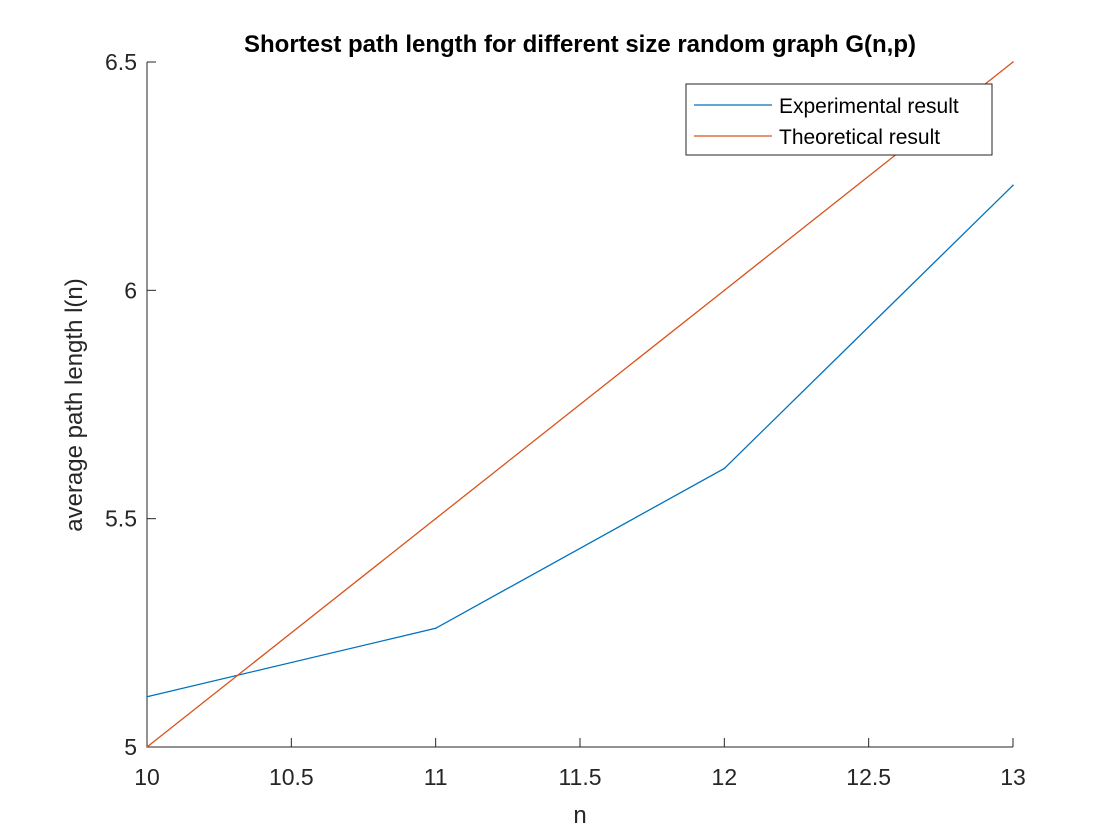 The image size is (1120, 840). I want to click on y-axis-ticks: 5 5.5 6 6.5, so click(130, 404).